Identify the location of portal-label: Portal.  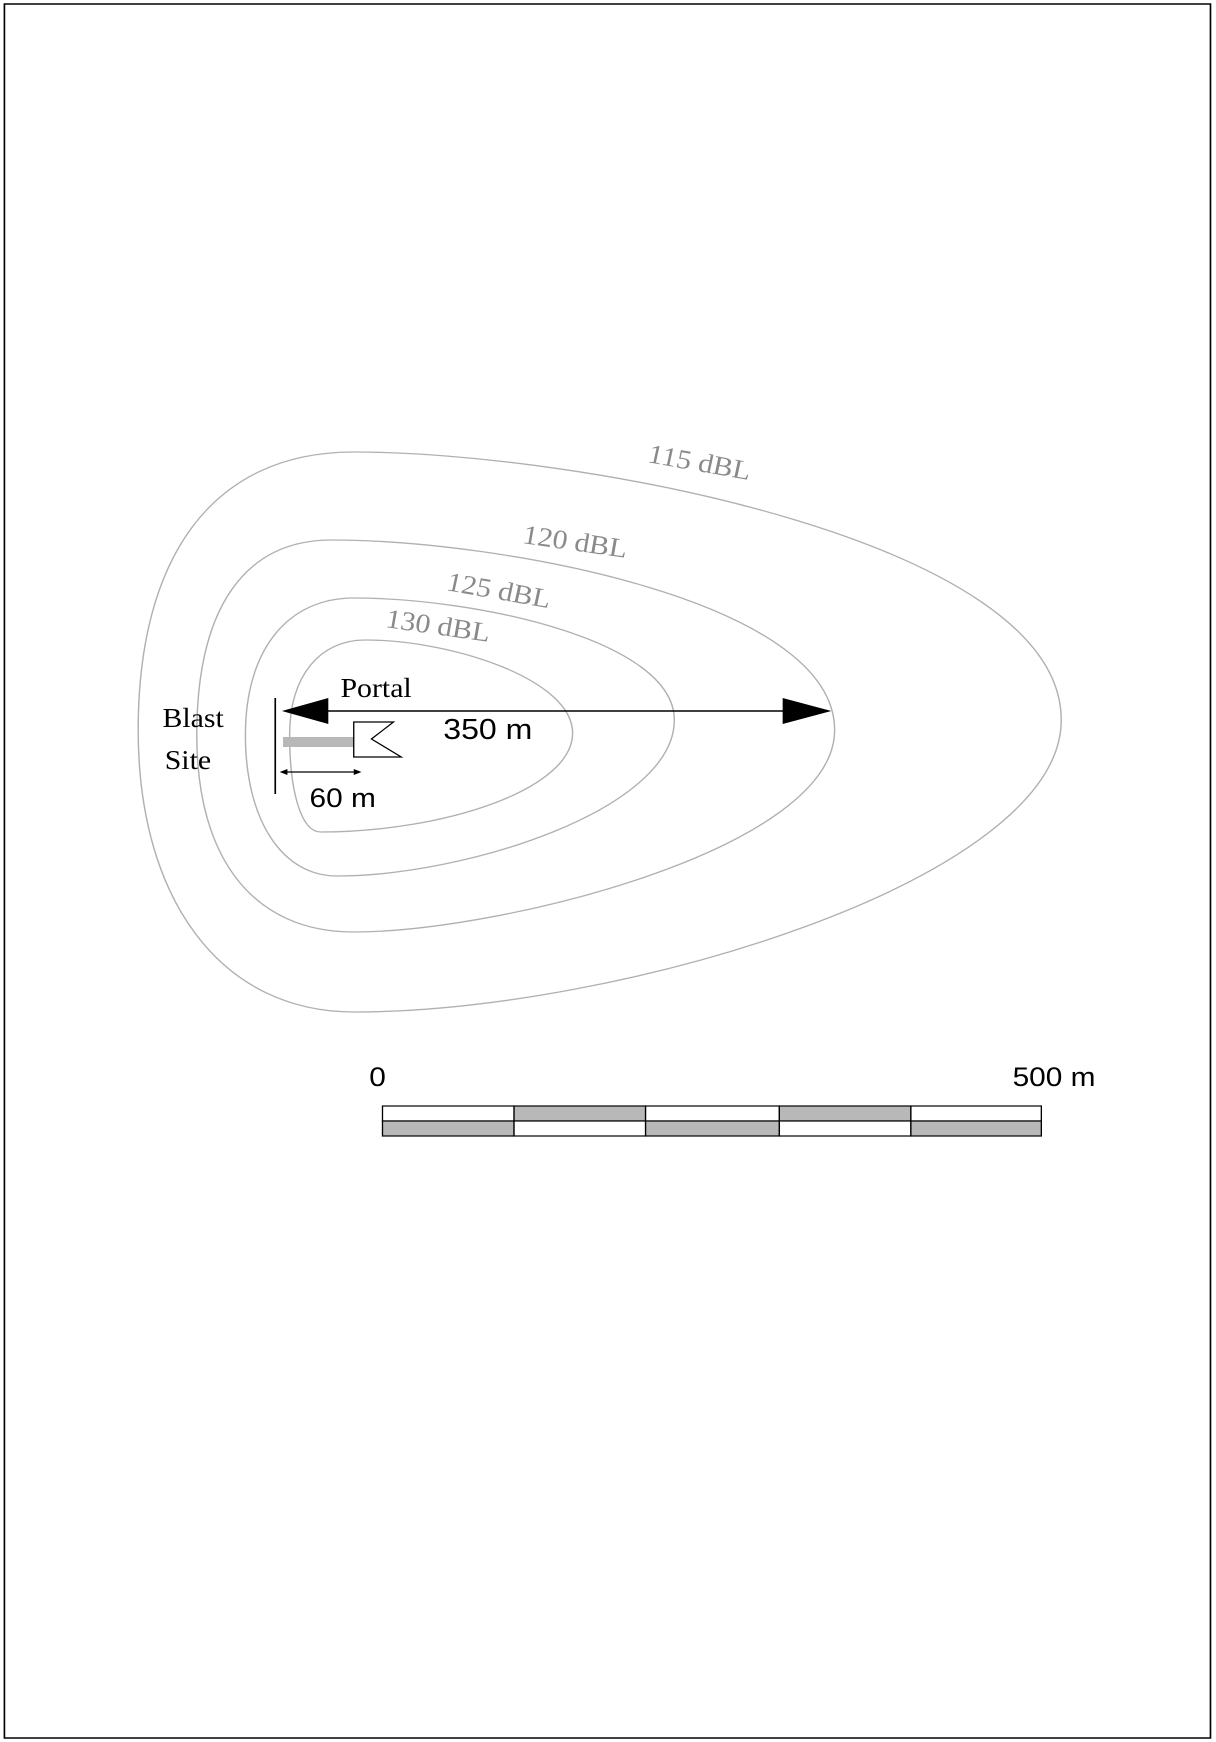
(375, 688).